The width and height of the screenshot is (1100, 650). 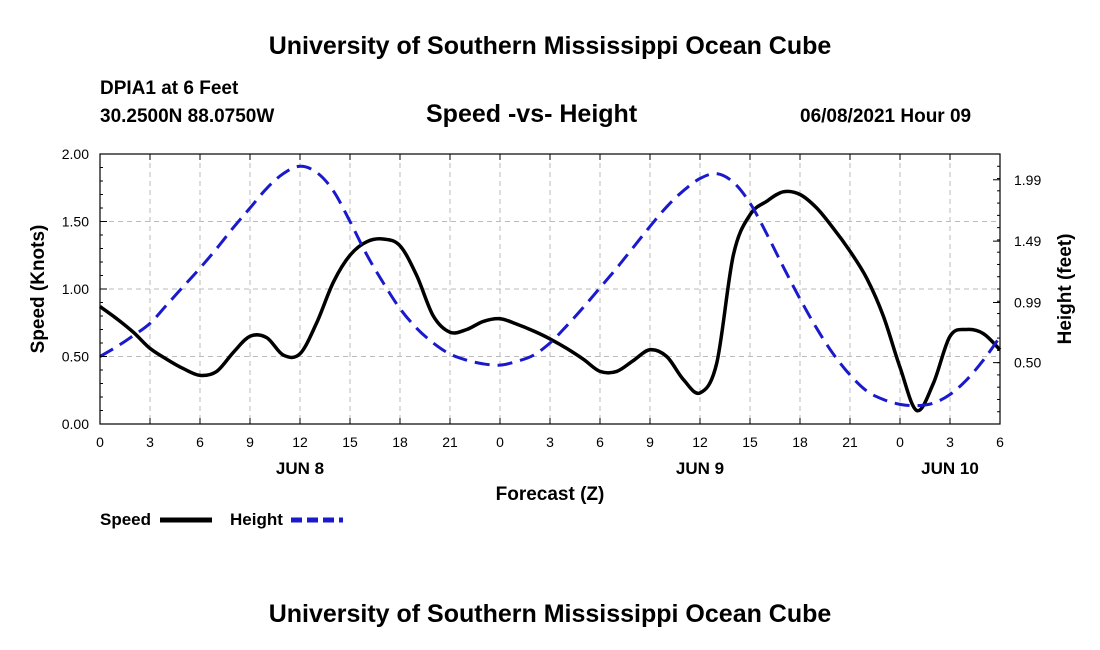 What do you see at coordinates (125, 519) in the screenshot?
I see `legend-speed-label: Speed` at bounding box center [125, 519].